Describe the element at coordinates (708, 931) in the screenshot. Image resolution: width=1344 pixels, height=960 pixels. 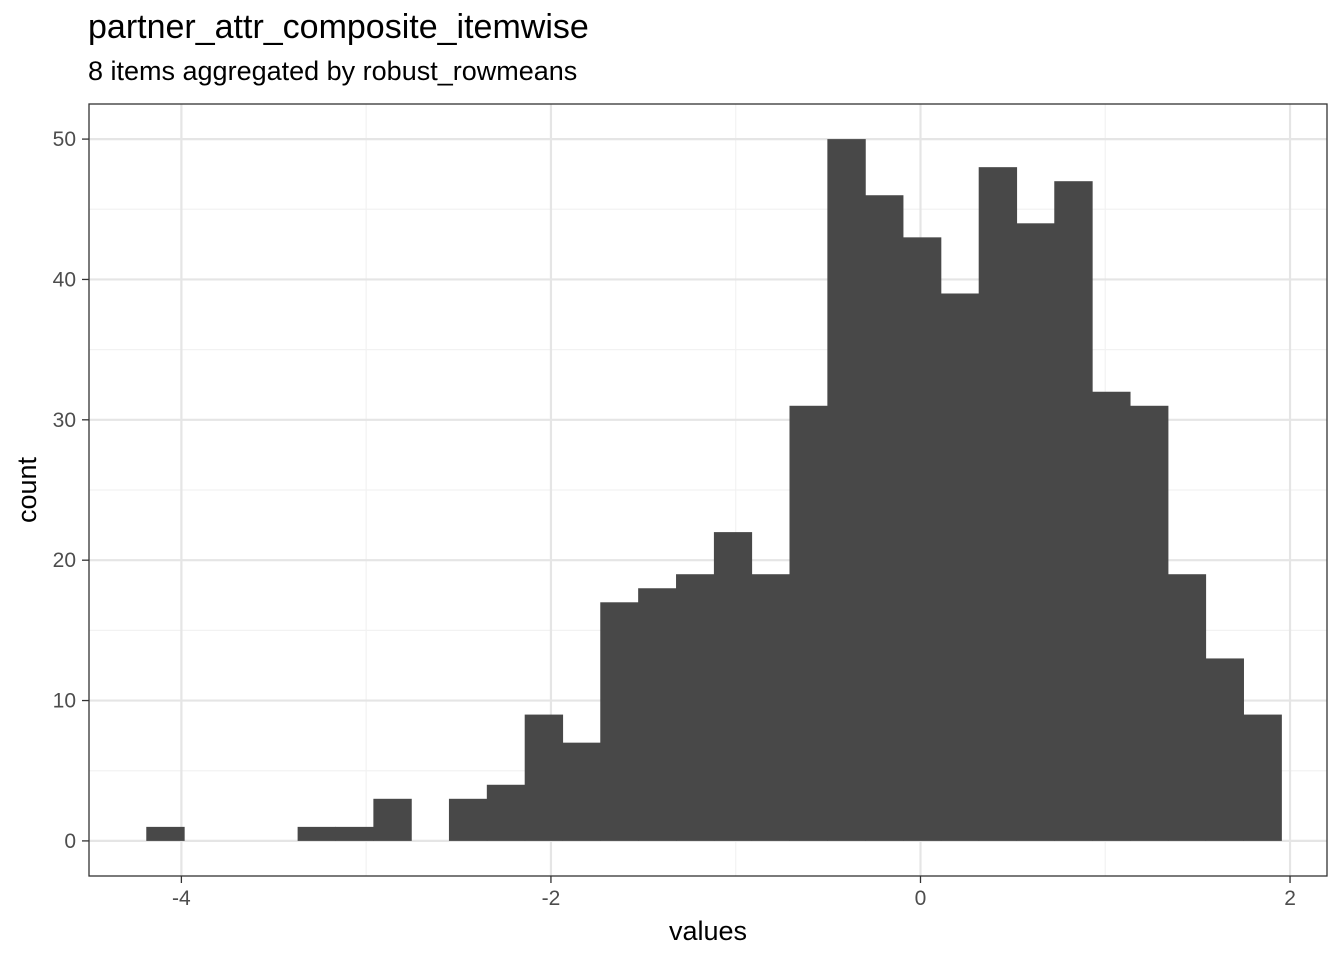
I see `x-axis-title: values` at that location.